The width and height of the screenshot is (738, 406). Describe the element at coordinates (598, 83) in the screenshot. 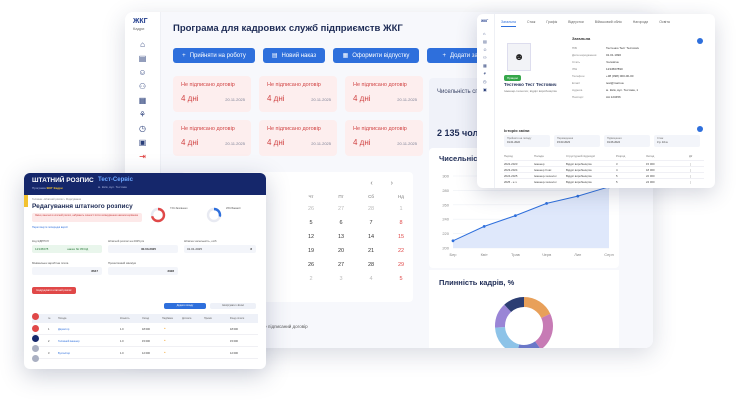

I see `profile-field: Email test@mail.ua` at that location.